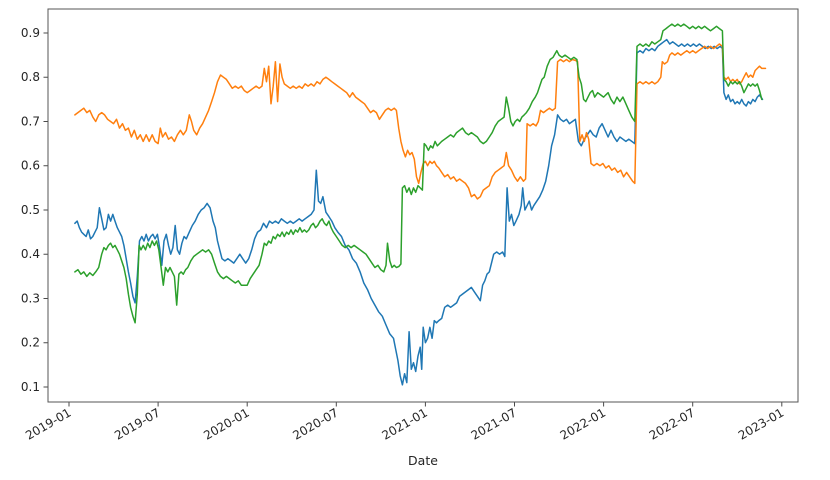  Describe the element at coordinates (761, 423) in the screenshot. I see `x-tick-label-2023-01: 2023-01` at that location.